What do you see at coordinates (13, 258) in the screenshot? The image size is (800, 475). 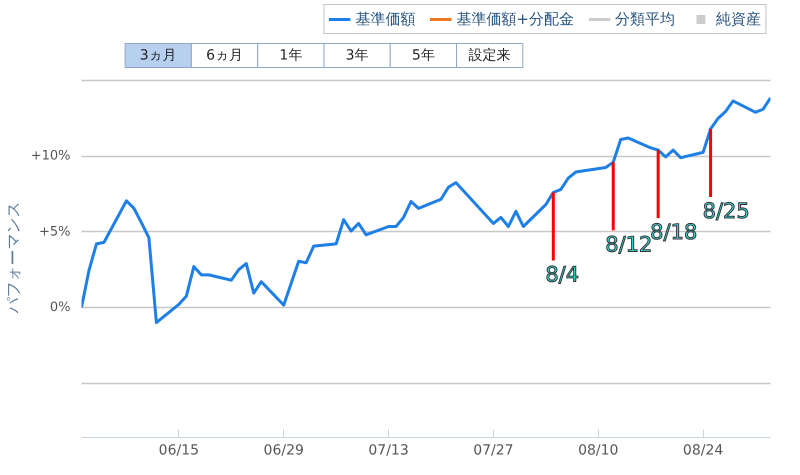 I see `y-axis-title: パフォーマンス` at bounding box center [13, 258].